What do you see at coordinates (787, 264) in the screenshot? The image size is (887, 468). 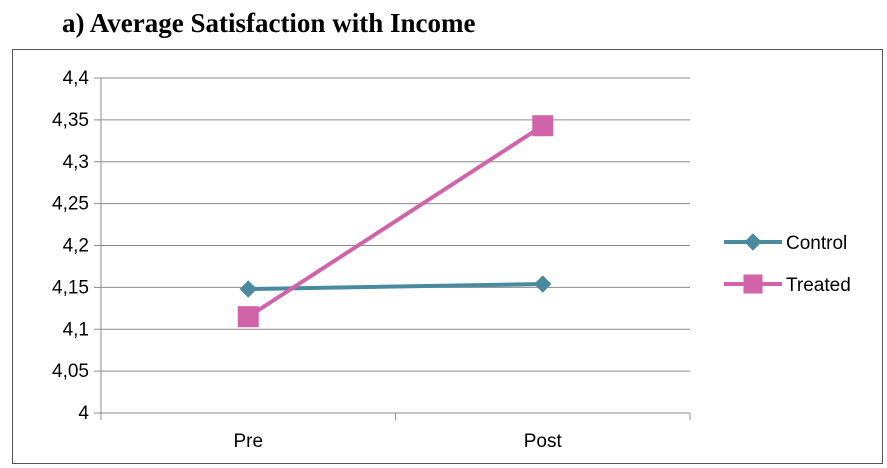 I see `legend: Control Treated` at bounding box center [787, 264].